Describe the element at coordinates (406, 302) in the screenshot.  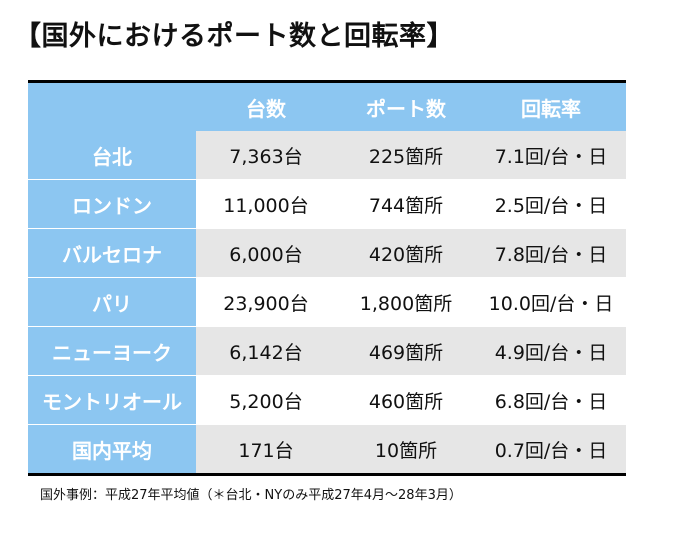
I see `cell-ports: 1,800箇所` at that location.